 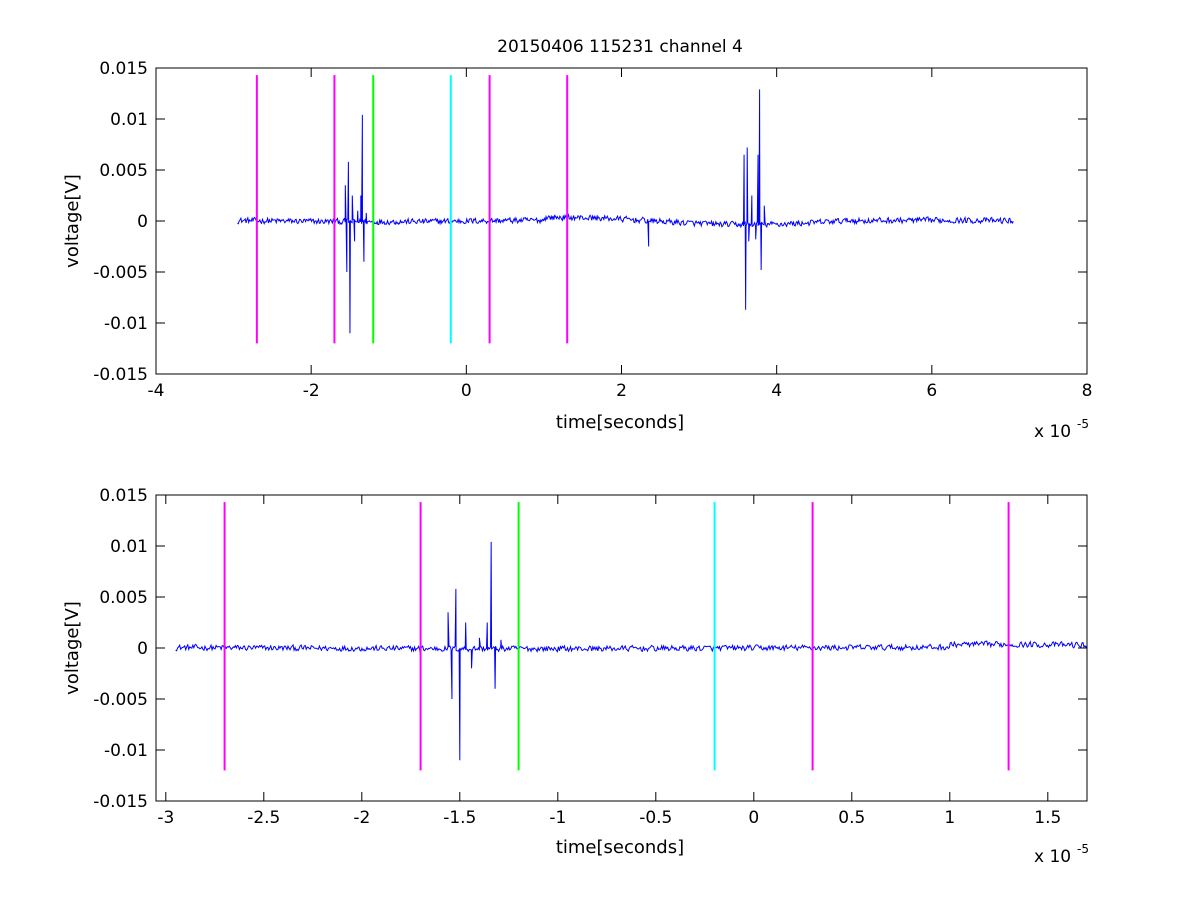 What do you see at coordinates (123, 171) in the screenshot?
I see `top-y-tick-label: 0.005` at bounding box center [123, 171].